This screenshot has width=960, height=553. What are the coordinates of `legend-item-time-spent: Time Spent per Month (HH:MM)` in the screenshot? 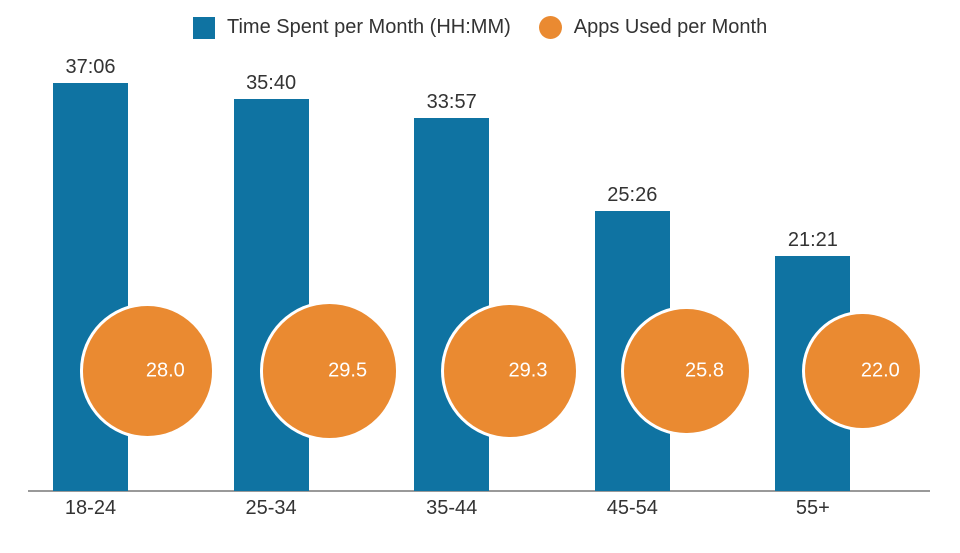 It's located at (352, 27).